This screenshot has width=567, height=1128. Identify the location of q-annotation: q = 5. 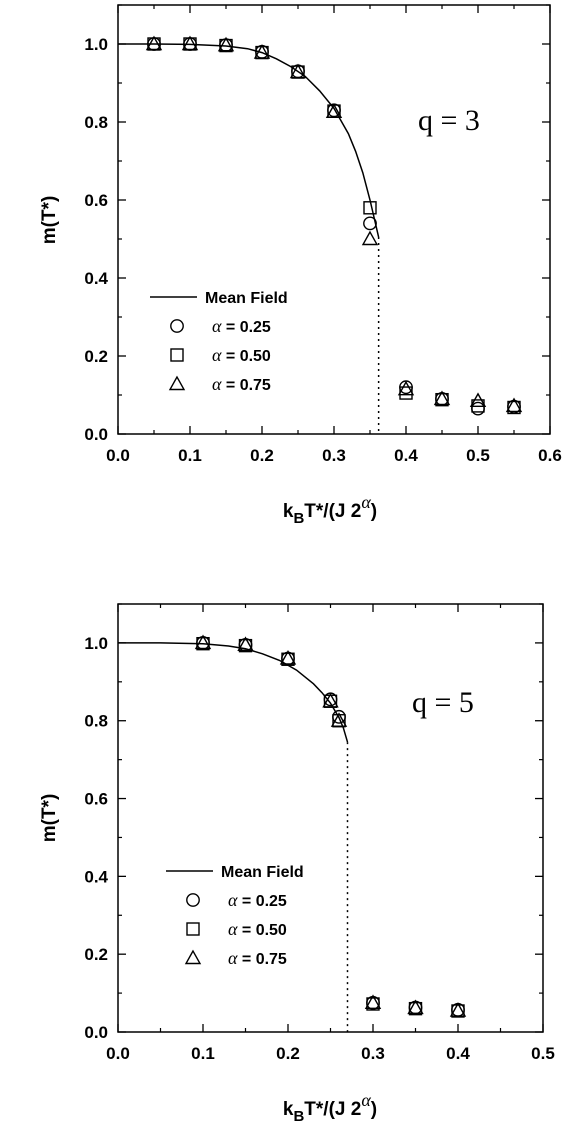
(443, 702).